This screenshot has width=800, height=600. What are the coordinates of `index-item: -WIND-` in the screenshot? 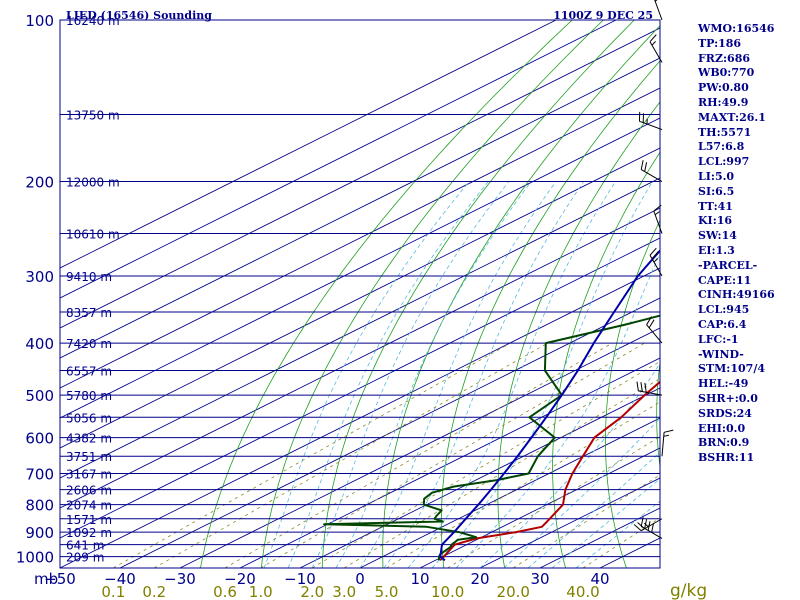 It's located at (721, 354).